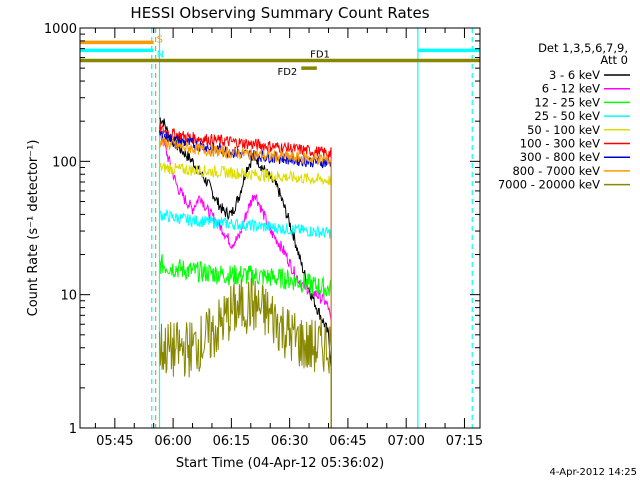 Image resolution: width=640 pixels, height=480 pixels. I want to click on y-tick-label: 10, so click(68, 296).